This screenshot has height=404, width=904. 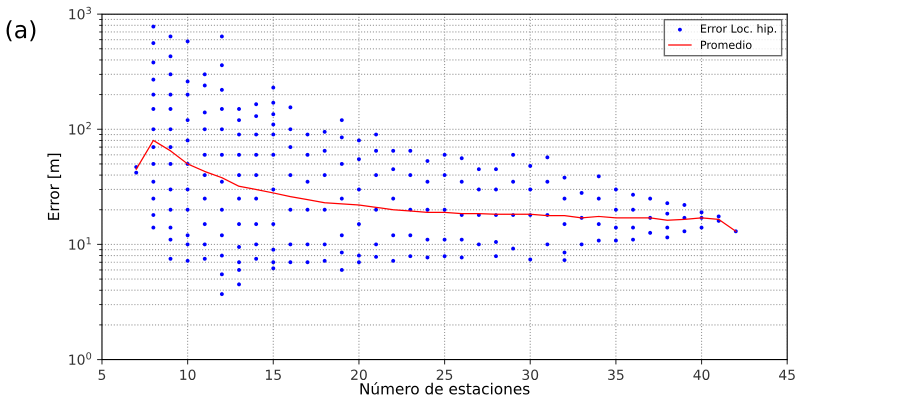 What do you see at coordinates (616, 375) in the screenshot?
I see `x-tick-label: 35` at bounding box center [616, 375].